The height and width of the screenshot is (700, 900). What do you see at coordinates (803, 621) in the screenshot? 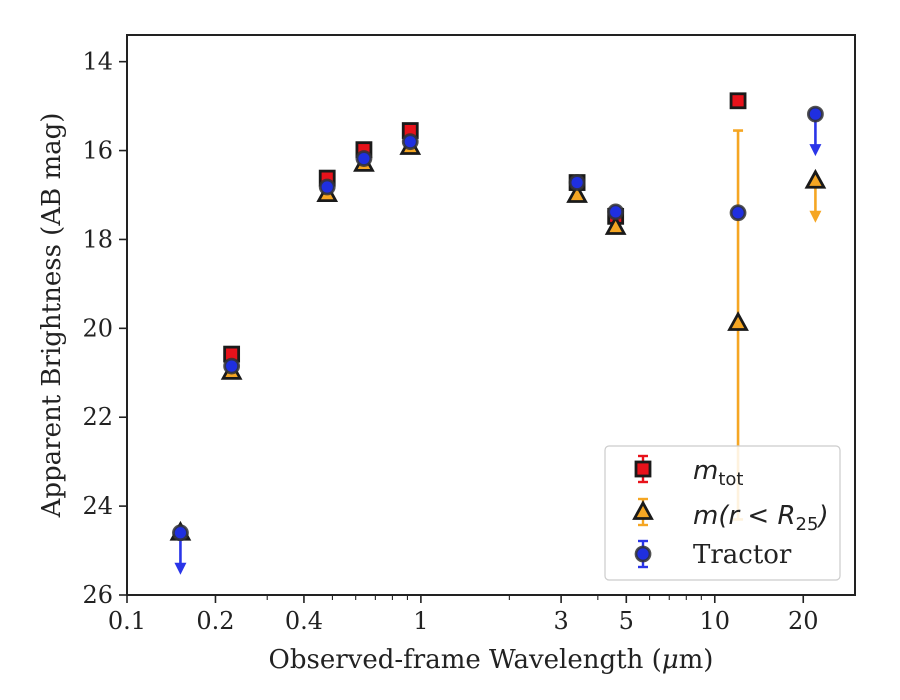
I see `x-tick-label-7: 20` at bounding box center [803, 621].